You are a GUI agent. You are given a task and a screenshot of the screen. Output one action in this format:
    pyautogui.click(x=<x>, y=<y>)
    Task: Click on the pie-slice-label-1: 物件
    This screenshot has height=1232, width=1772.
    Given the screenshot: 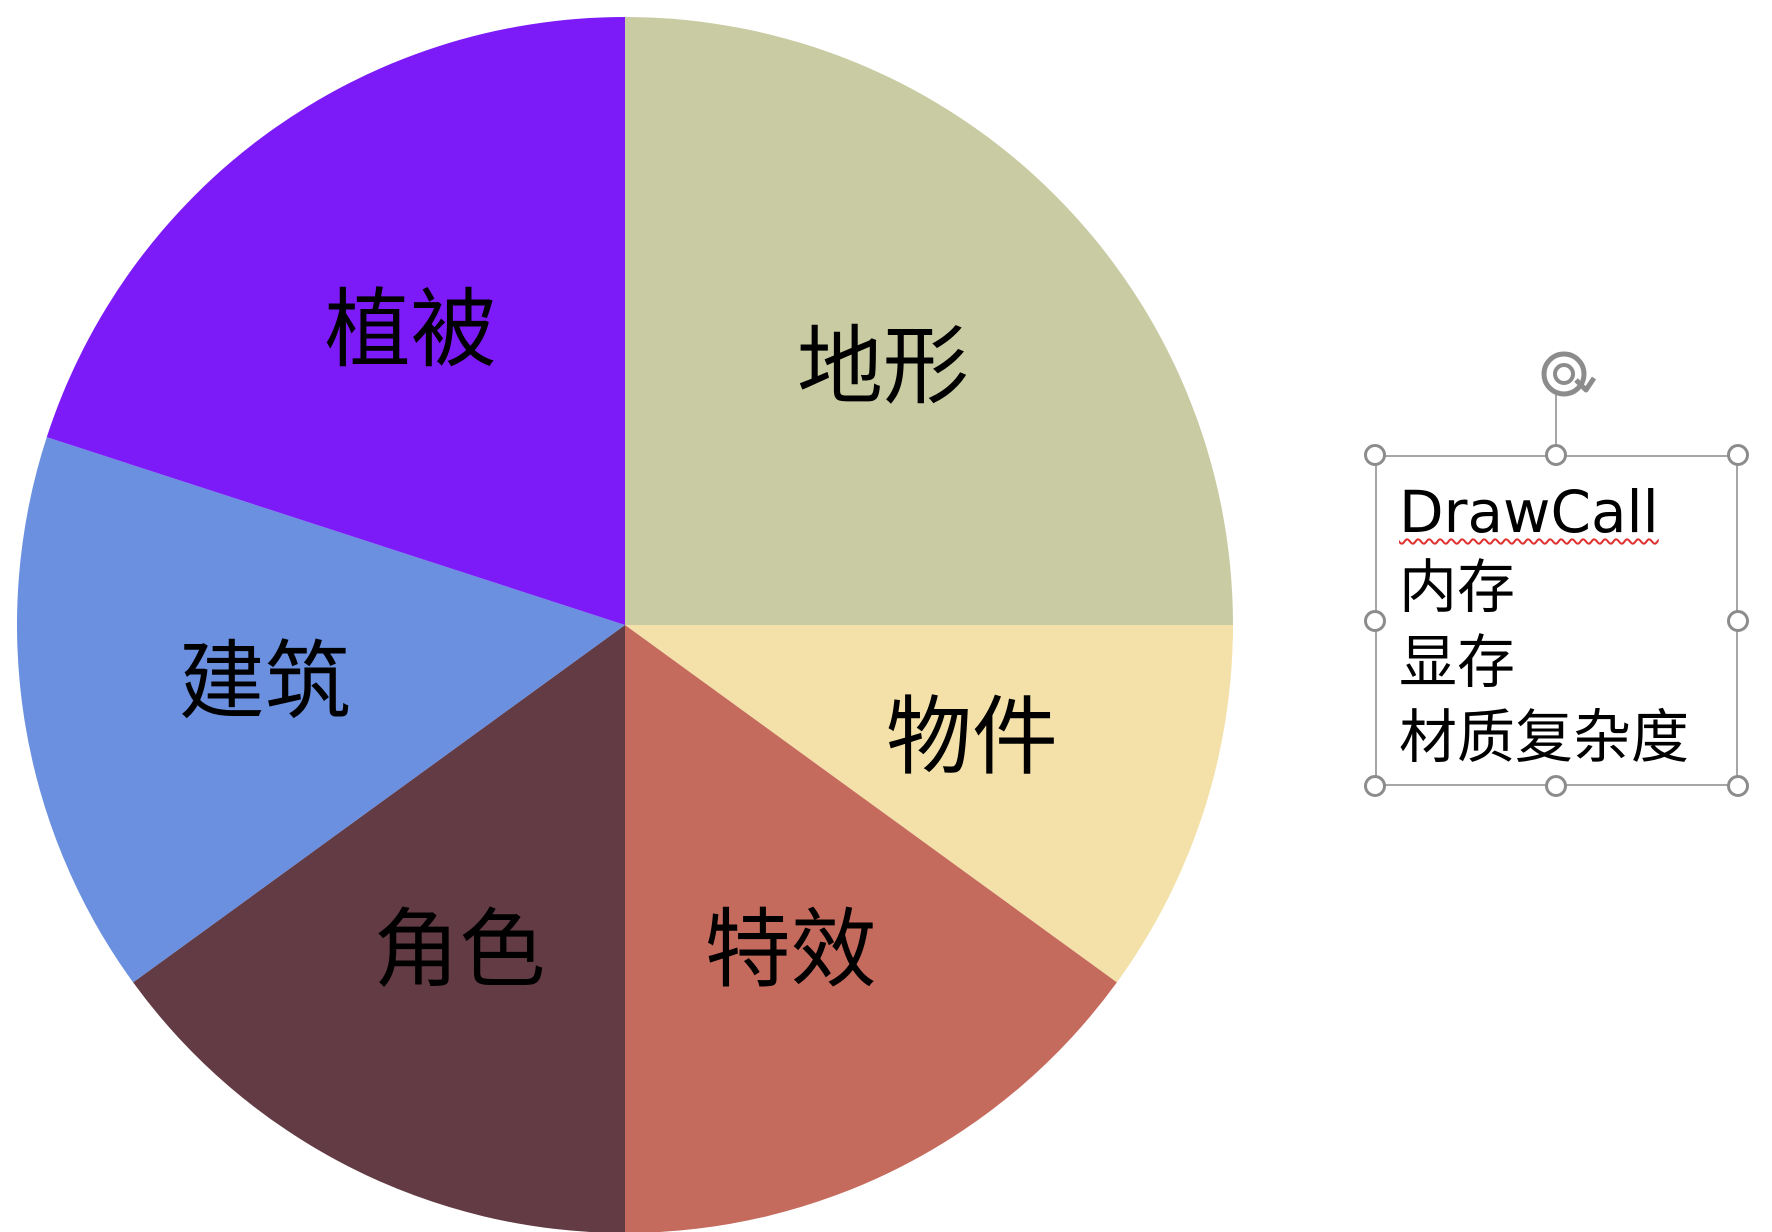 What is the action you would take?
    pyautogui.click(x=972, y=738)
    